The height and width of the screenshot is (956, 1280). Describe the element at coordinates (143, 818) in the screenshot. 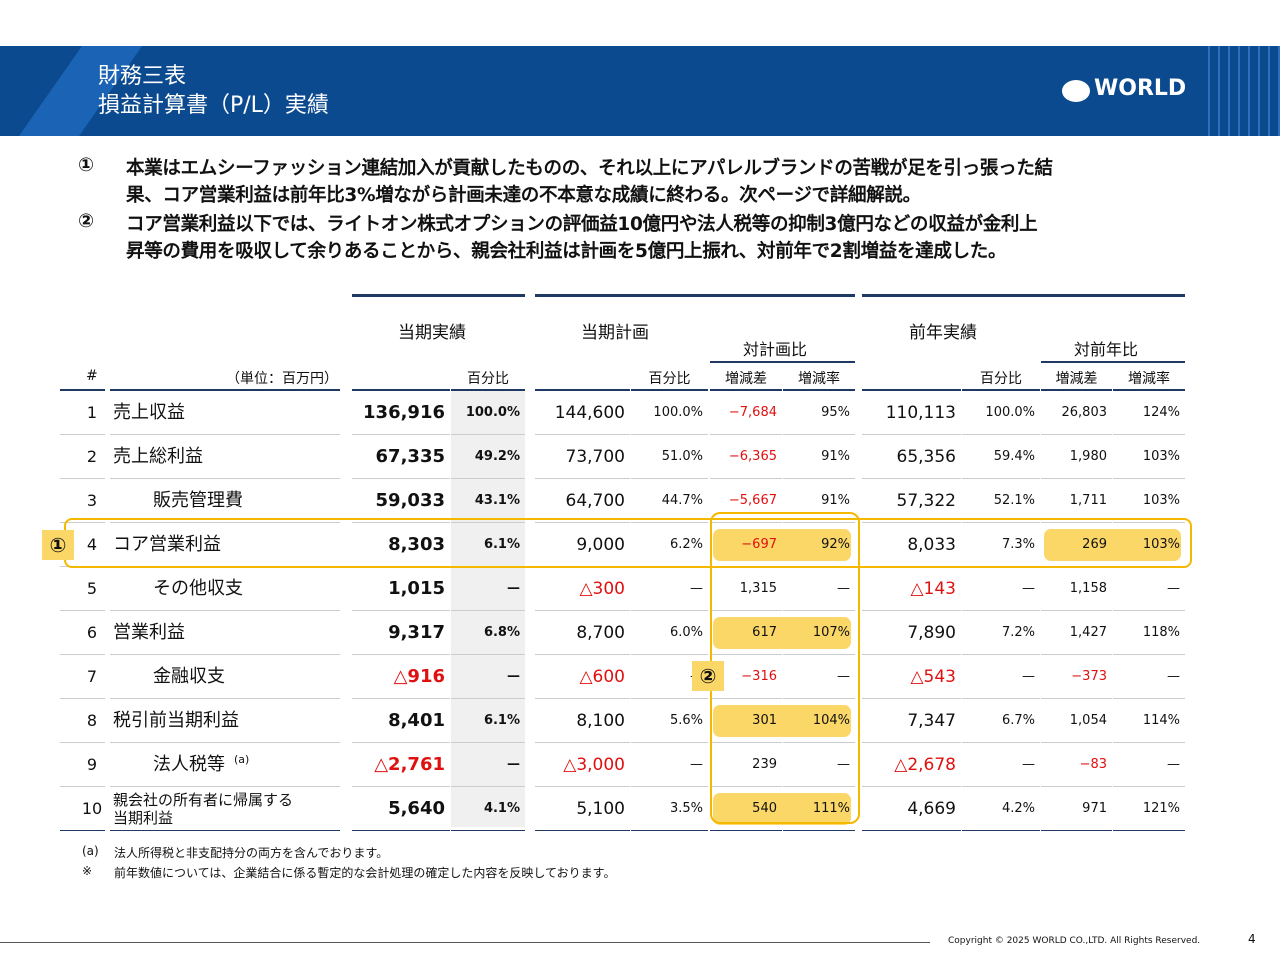

I see `label-line: 当期利益` at that location.